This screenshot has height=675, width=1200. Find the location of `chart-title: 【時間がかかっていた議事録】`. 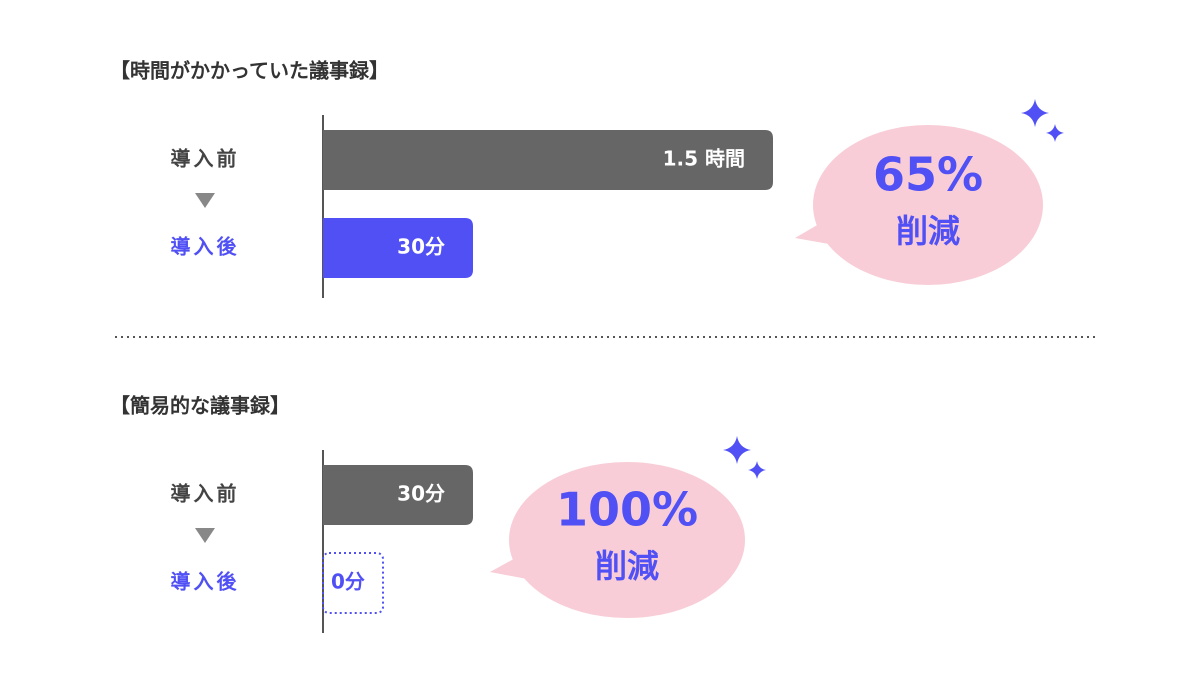

chart-title: 【時間がかかっていた議事録】 is located at coordinates (249, 71).